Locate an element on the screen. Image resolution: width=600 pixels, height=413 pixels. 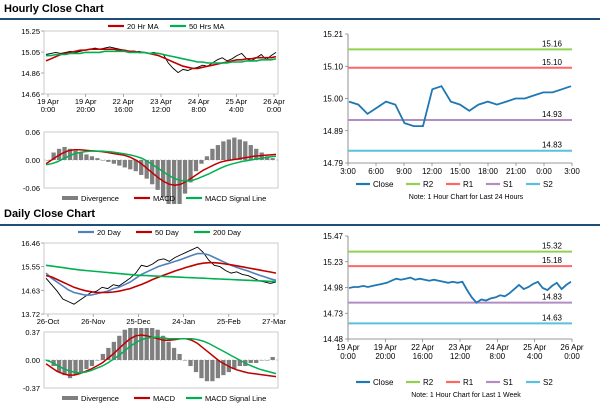
x-tick-label: 24-Jan is located at coordinates (183, 321).